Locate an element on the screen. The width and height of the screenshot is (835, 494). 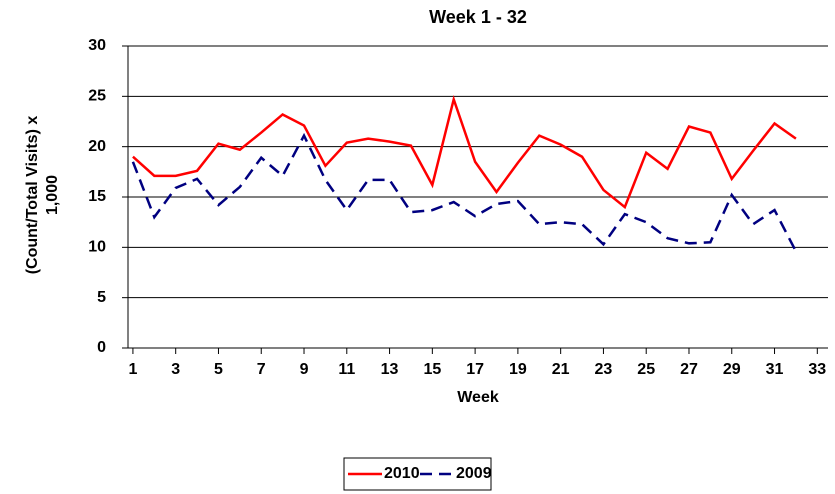
x-tick-label: 31 is located at coordinates (775, 369).